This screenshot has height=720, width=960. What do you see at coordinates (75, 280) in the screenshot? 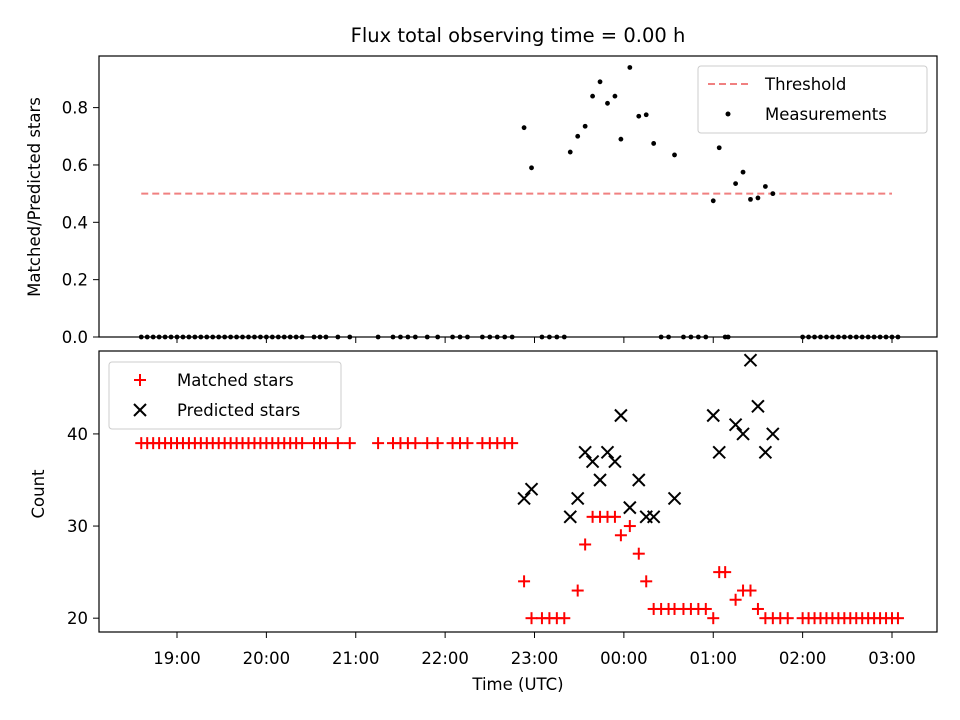
I see `top-ytick-label: 0.2` at bounding box center [75, 280].